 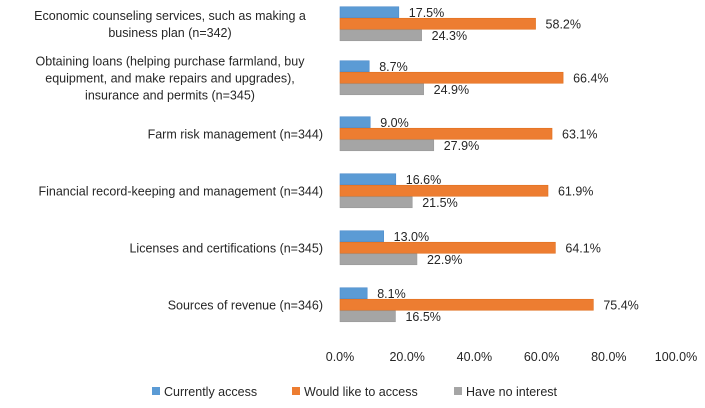 I want to click on category-label: Licenses and certifications (n=345), so click(x=226, y=249).